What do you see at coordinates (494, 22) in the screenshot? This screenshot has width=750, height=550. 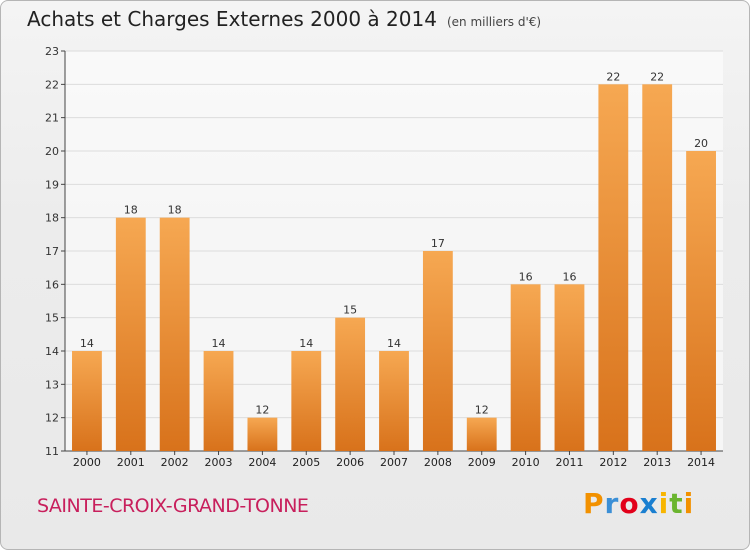 I see `unit-label: (en milliers d'€)` at bounding box center [494, 22].